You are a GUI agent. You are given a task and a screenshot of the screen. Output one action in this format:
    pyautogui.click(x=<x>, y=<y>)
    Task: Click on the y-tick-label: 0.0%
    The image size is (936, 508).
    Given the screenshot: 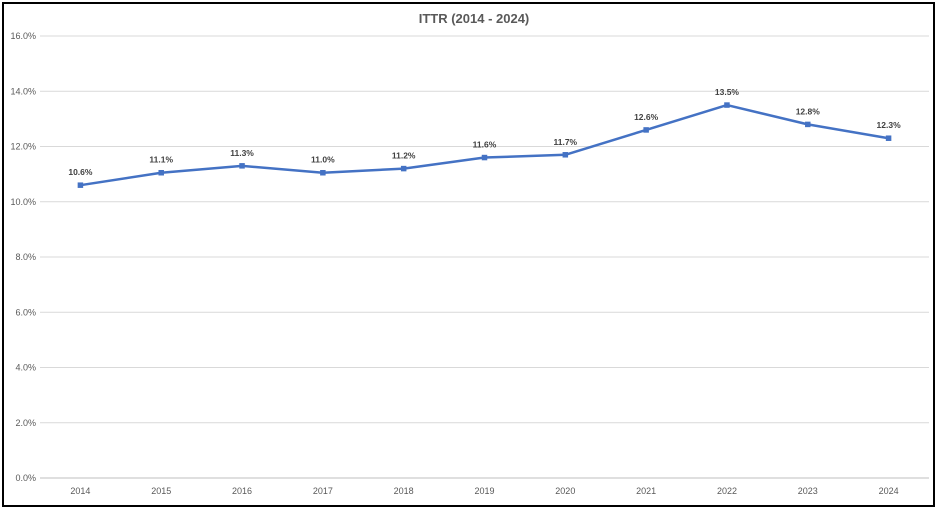 What is the action you would take?
    pyautogui.click(x=25, y=478)
    